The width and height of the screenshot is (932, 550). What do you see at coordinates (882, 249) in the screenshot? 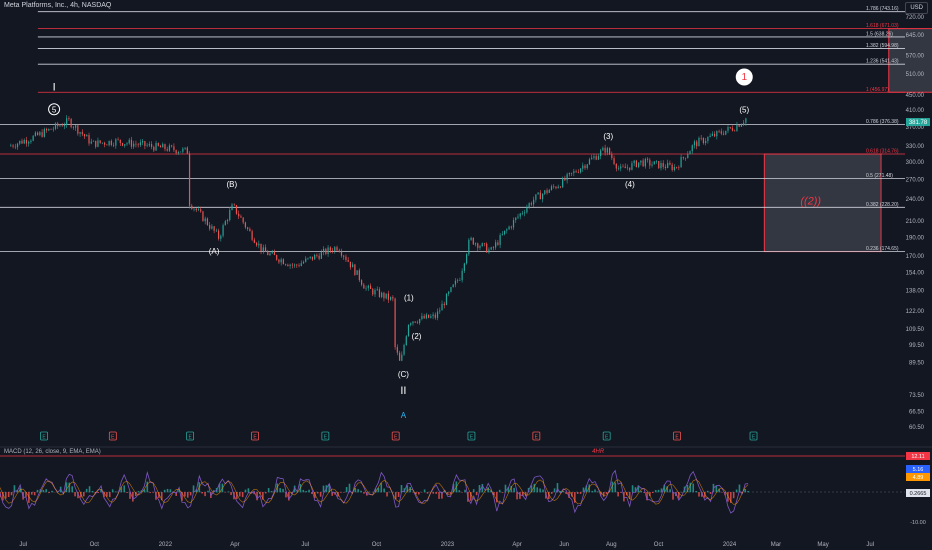
I see `fib-label: 0.236 (174.65)` at bounding box center [882, 249].